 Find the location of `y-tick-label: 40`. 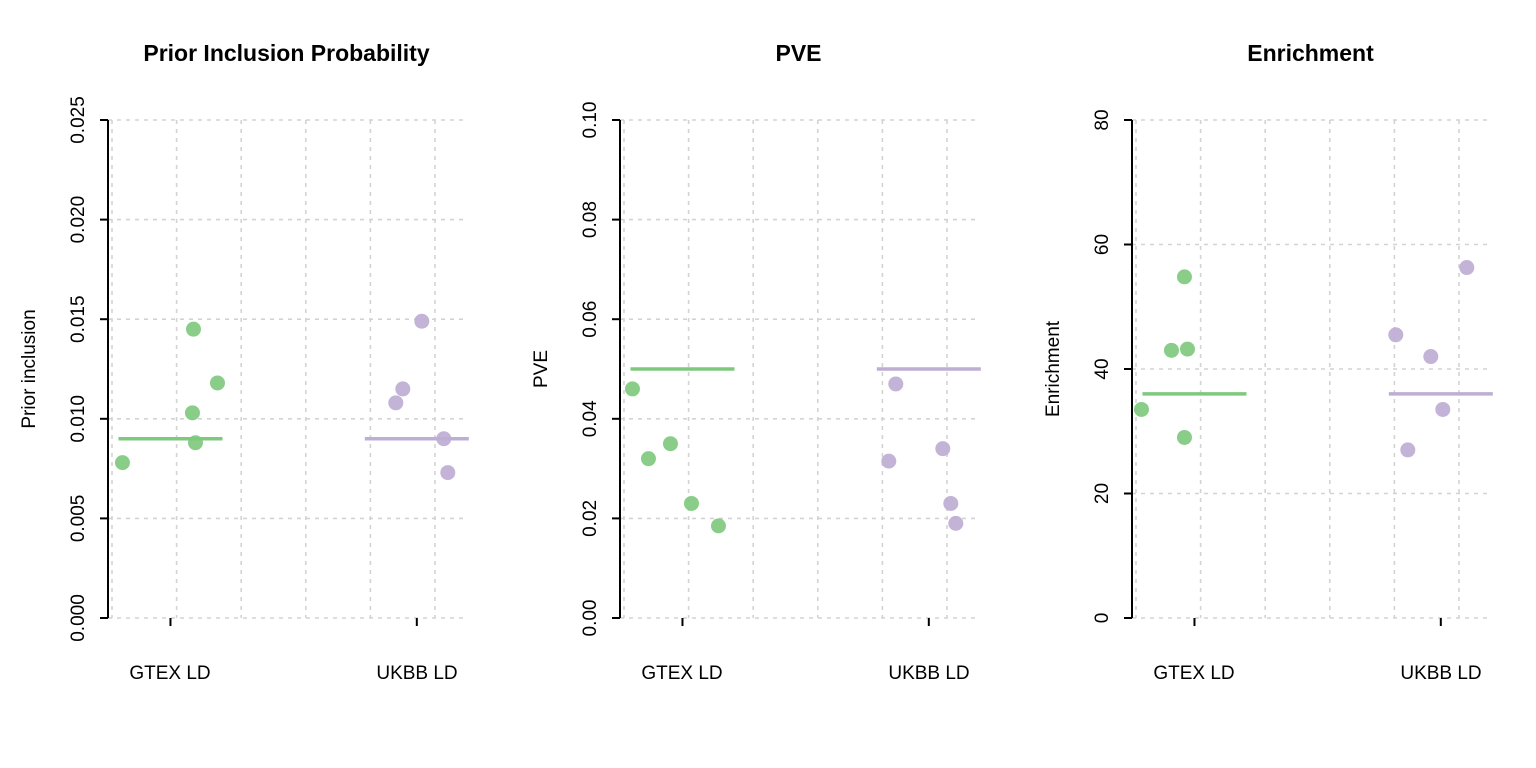

y-tick-label: 40 is located at coordinates (1102, 368).